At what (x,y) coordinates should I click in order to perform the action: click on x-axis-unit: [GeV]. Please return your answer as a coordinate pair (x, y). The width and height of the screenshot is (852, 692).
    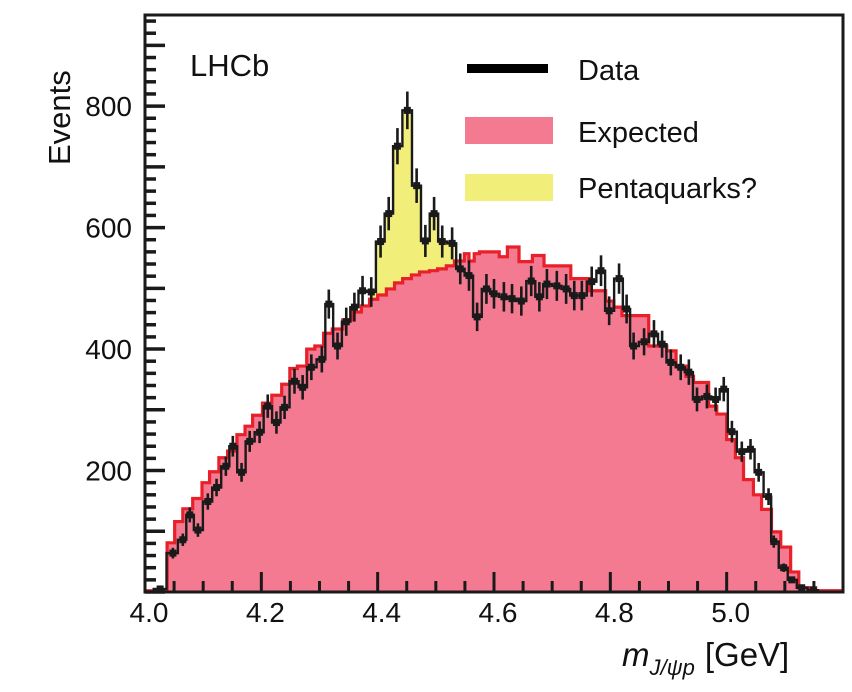
    Looking at the image, I should click on (747, 654).